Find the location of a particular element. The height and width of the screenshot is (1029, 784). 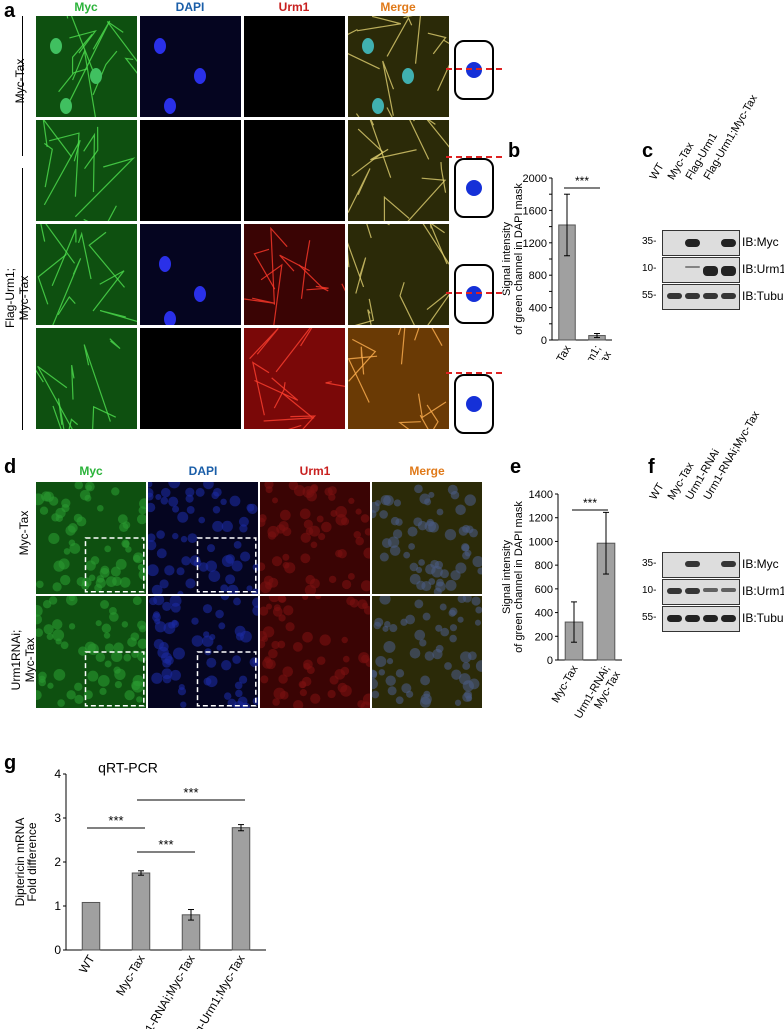

svg-text: WT is located at coordinates (87, 964).